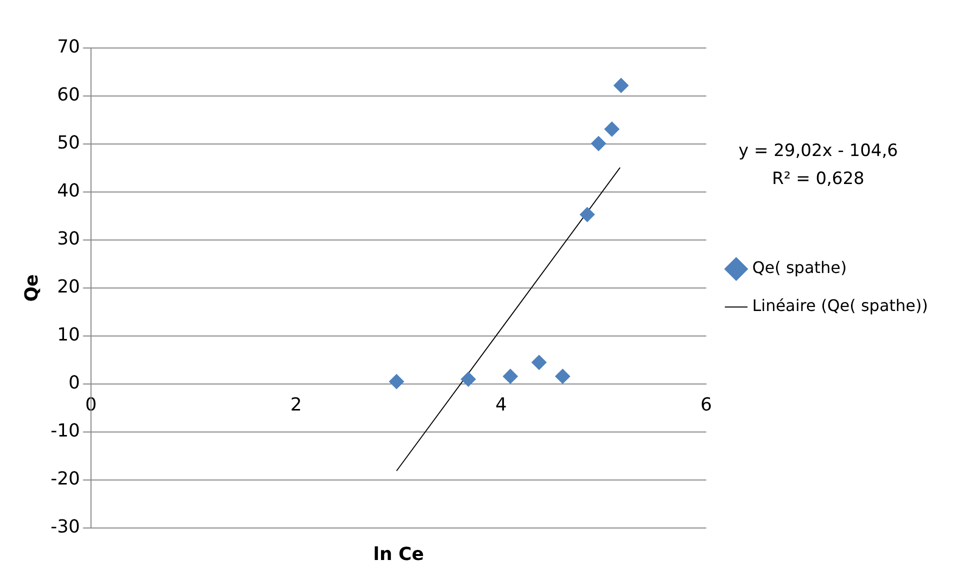 This screenshot has width=957, height=581. I want to click on y-tick-label: 70, so click(68, 47).